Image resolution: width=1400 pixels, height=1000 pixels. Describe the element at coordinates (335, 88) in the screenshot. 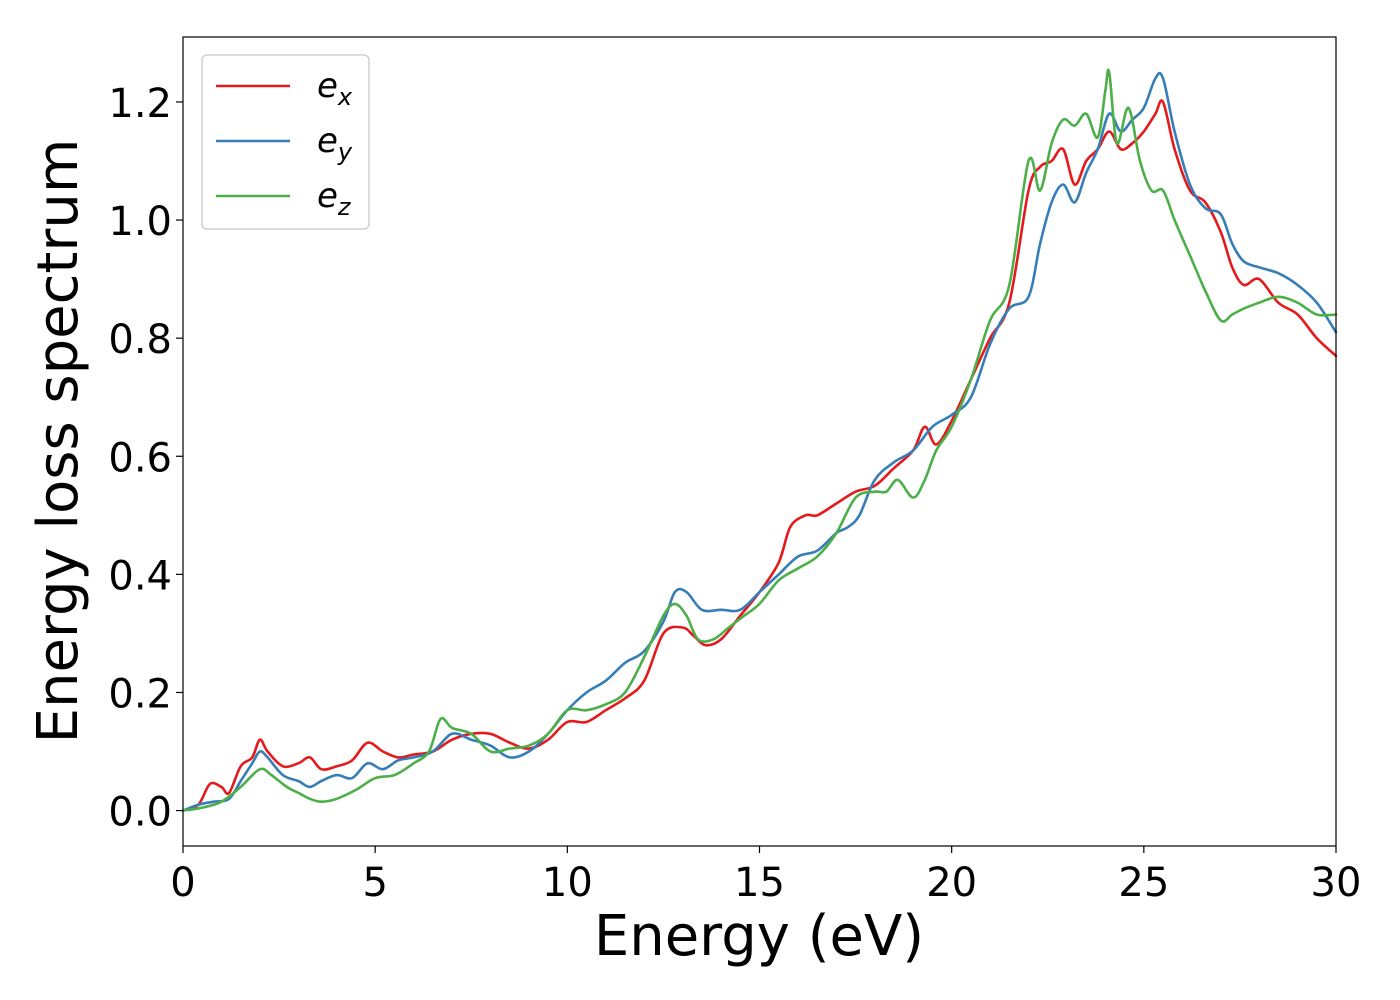

I see `legend-label-e-x: ex` at that location.